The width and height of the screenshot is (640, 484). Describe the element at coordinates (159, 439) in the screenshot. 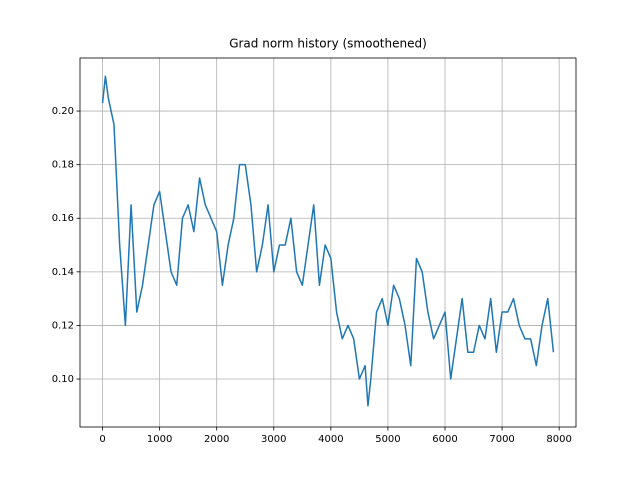

I see `x-tick-label: 1000` at that location.